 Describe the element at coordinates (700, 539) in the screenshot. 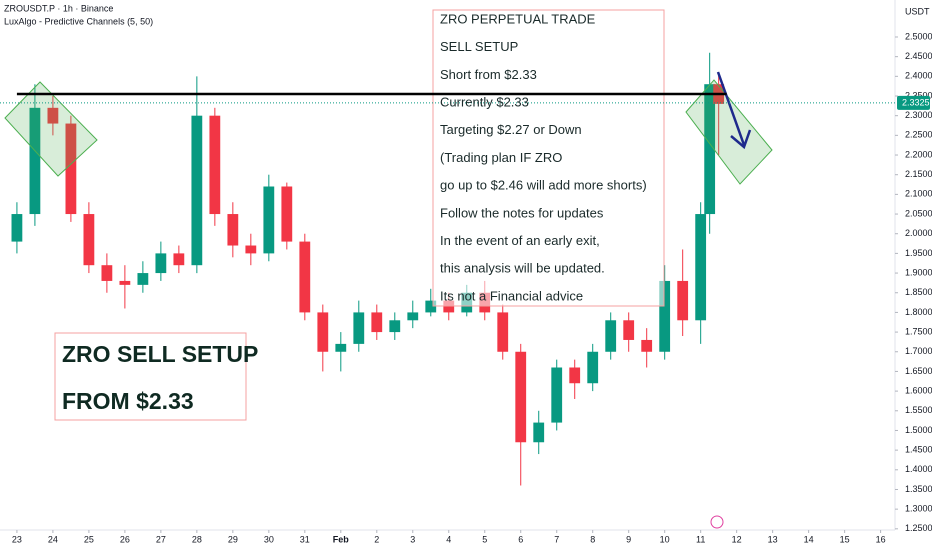

I see `x-tick-label: 11` at that location.